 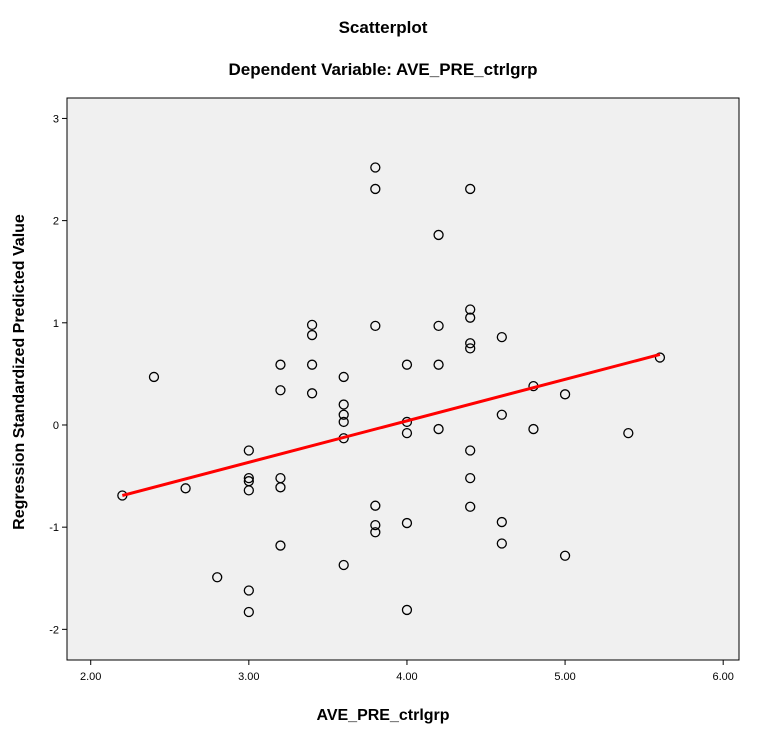 I want to click on y-axis-title: Regression Standardized Predicted Value, so click(x=19, y=372).